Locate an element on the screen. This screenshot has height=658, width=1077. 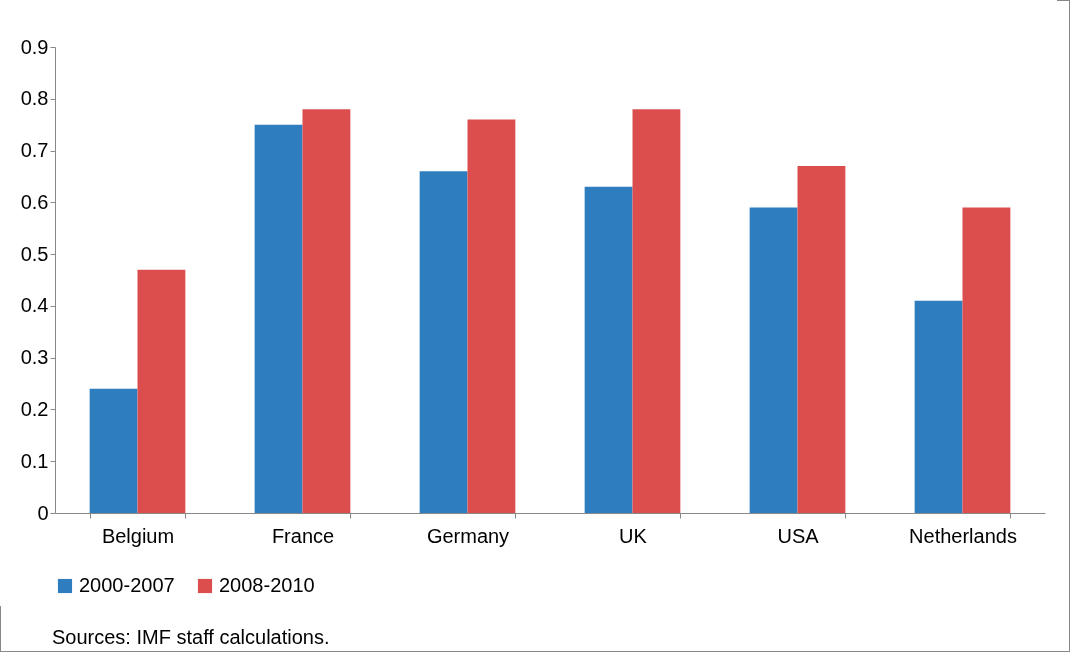
x-tick-label: Germany is located at coordinates (468, 535).